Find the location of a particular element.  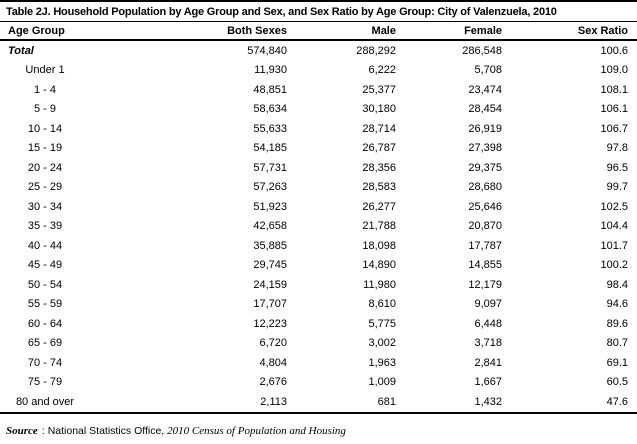

female-cell: 1,432 is located at coordinates (488, 401).